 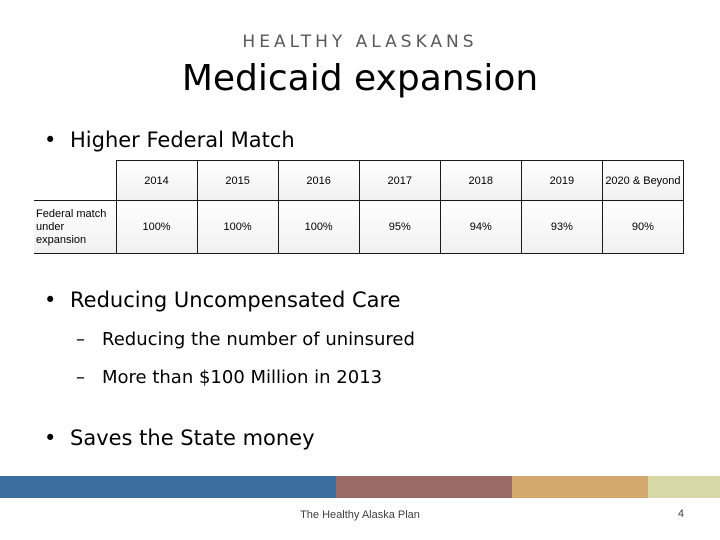 What do you see at coordinates (182, 140) in the screenshot?
I see `bullet-text: Higher Federal Match` at bounding box center [182, 140].